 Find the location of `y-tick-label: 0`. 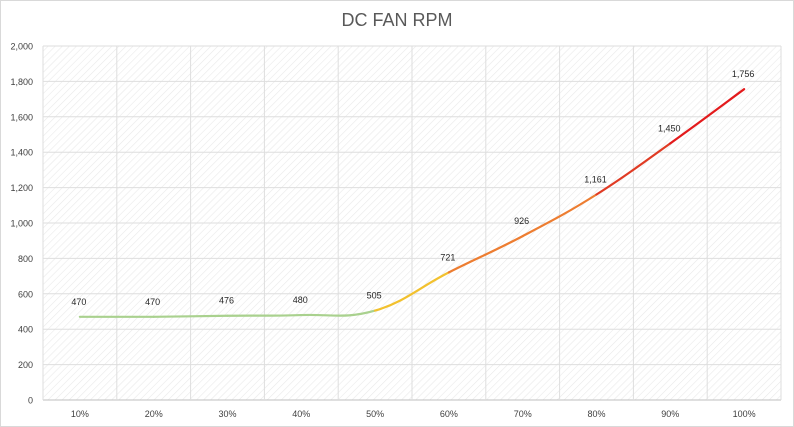

y-tick-label: 0 is located at coordinates (30, 401).